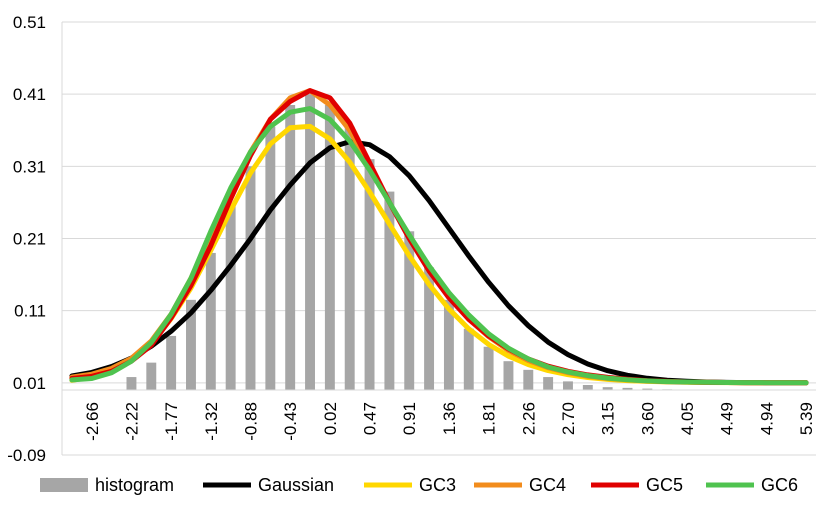 The image size is (830, 524). What do you see at coordinates (29, 239) in the screenshot?
I see `y-tick-label: 0.21` at bounding box center [29, 239].